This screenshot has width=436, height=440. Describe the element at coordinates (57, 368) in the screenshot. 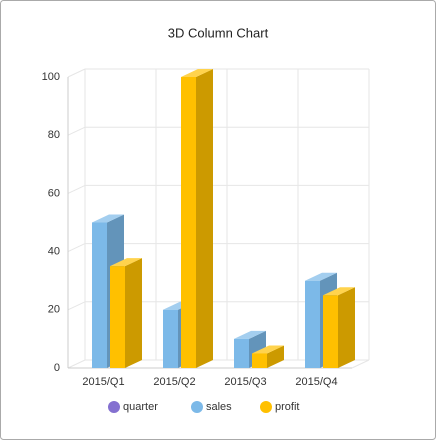

I see `y-tick-label: 0` at that location.